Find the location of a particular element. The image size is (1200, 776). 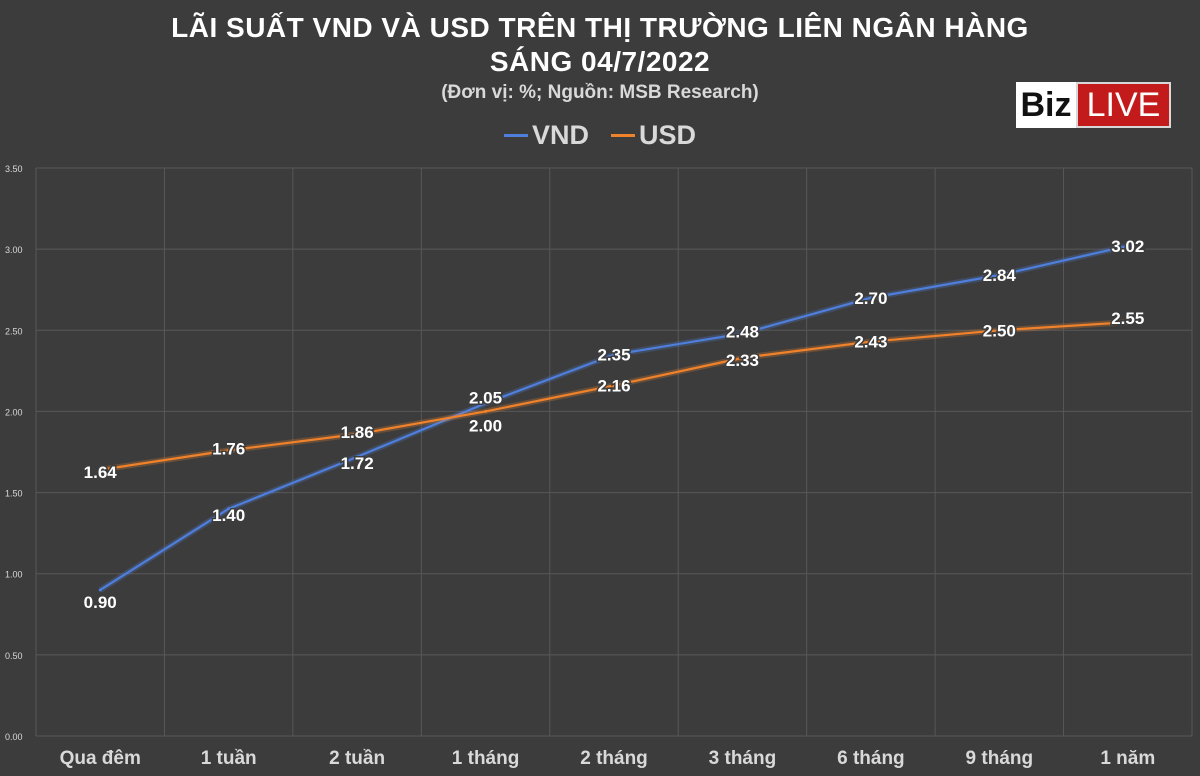

data-label-usd: 2.50 is located at coordinates (999, 330).